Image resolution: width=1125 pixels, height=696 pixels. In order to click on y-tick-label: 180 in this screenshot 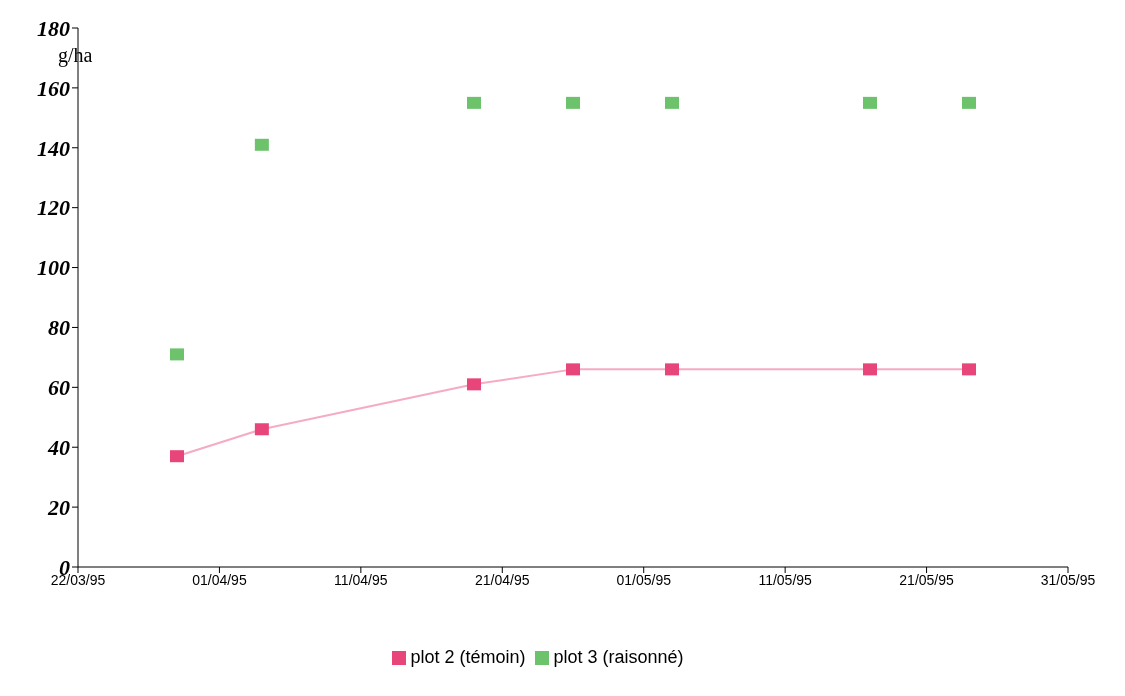, I will do `click(53, 28)`.